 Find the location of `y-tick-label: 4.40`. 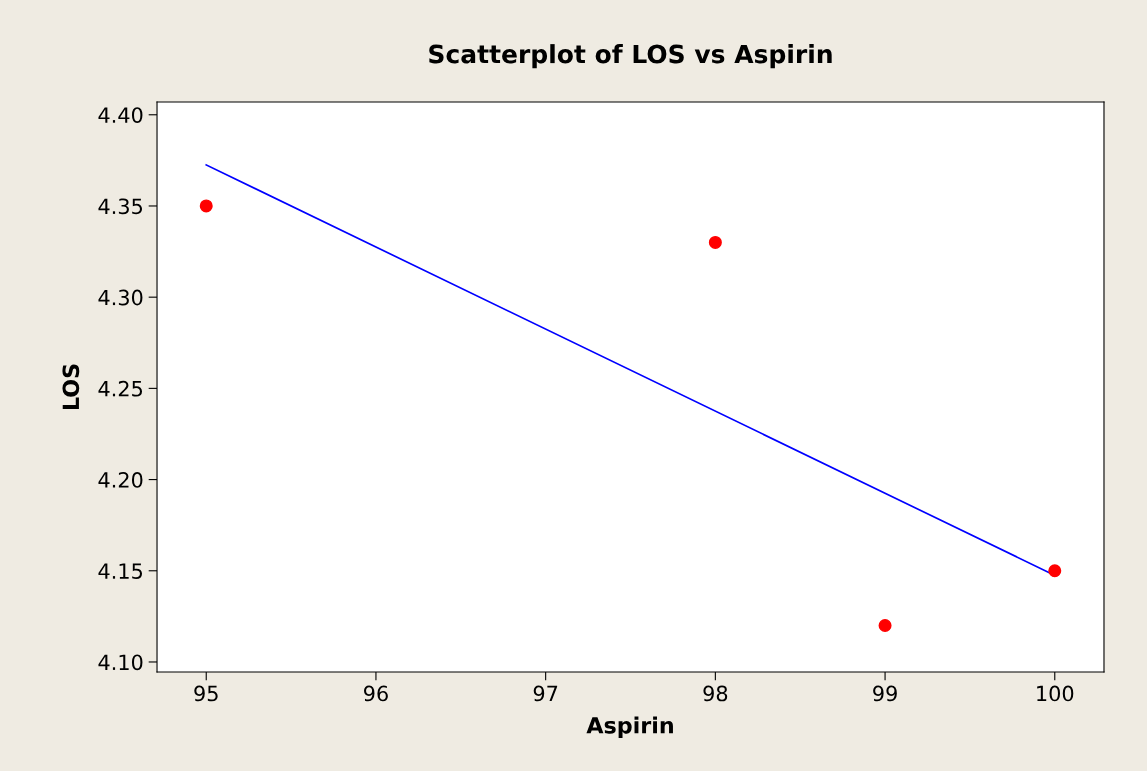

y-tick-label: 4.40 is located at coordinates (120, 115).